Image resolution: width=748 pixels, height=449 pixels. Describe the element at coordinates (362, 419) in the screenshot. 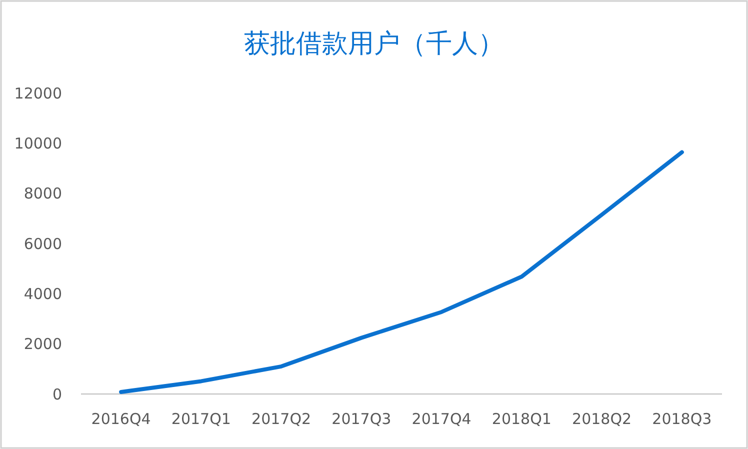

I see `x-tick-label: 2017Q3` at that location.